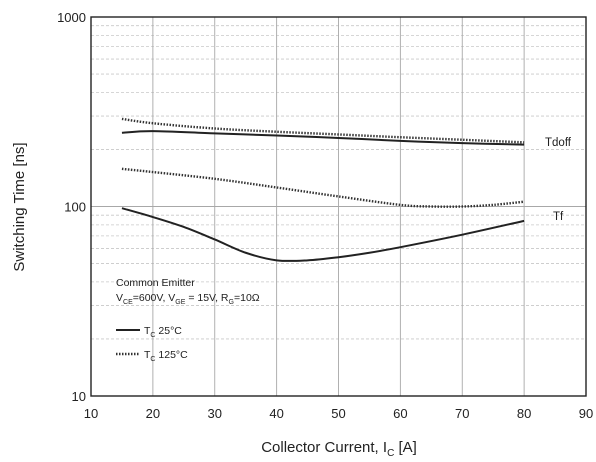 This screenshot has height=462, width=596. What do you see at coordinates (19, 206) in the screenshot?
I see `y-axis-title: Switching Time [ns]` at bounding box center [19, 206].